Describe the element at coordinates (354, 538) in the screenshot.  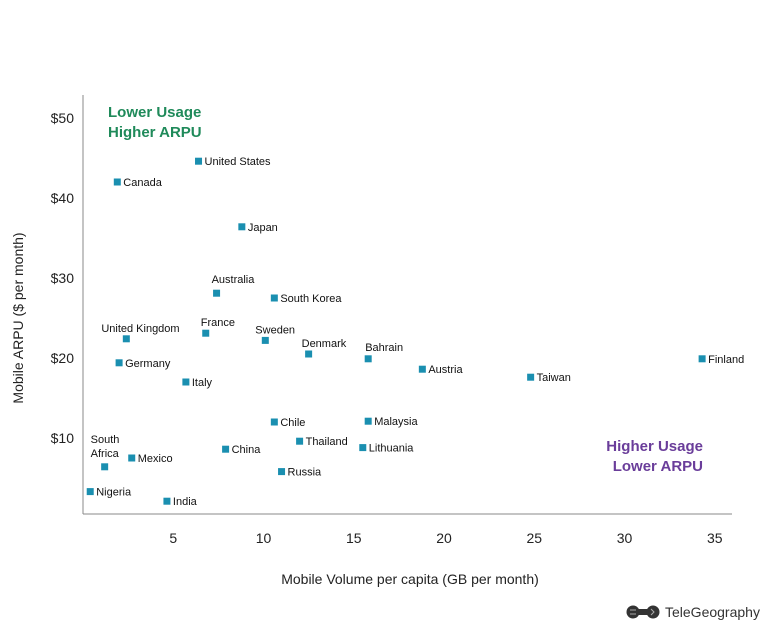
I see `x-tick-label: 15` at that location.